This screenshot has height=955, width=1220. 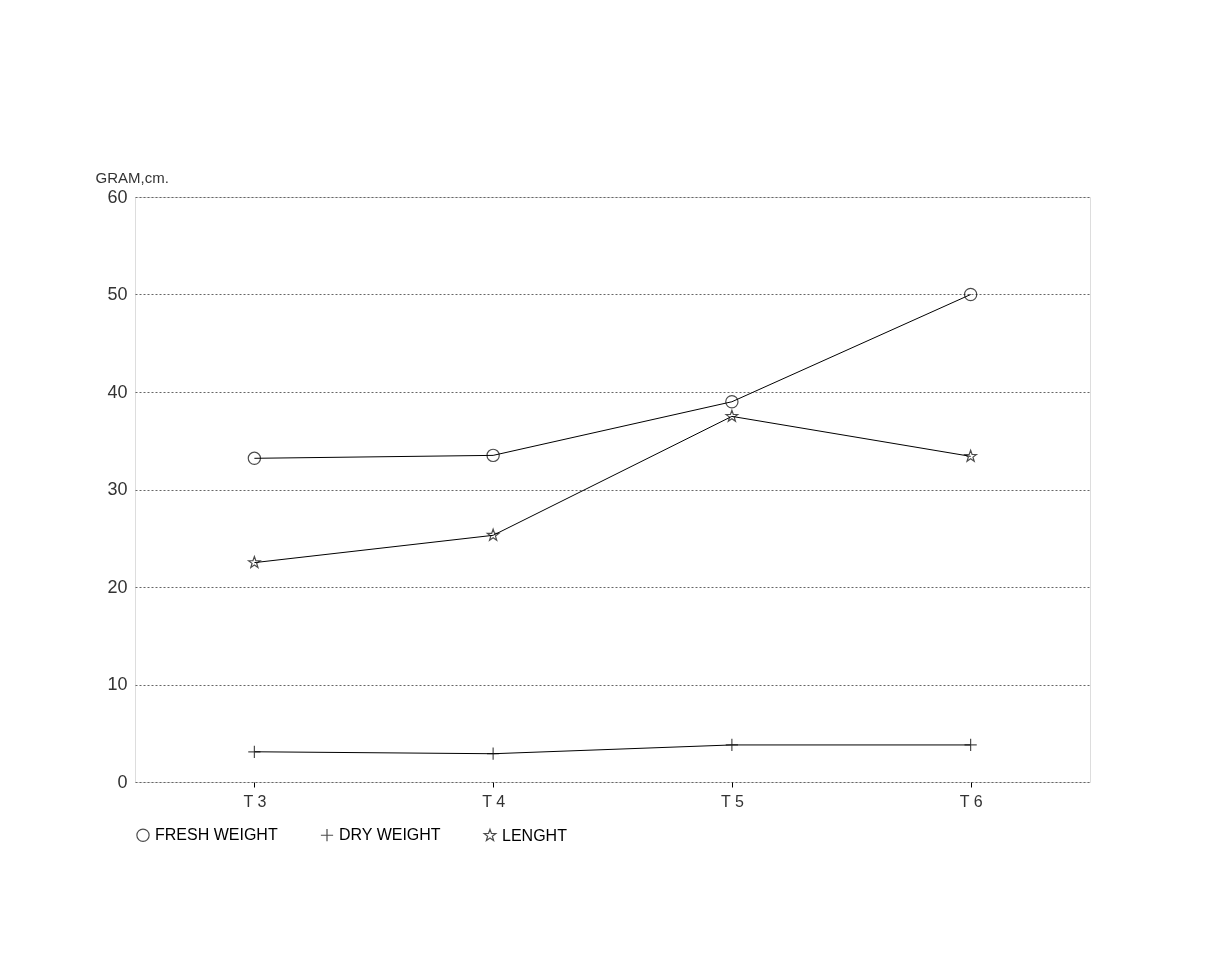 What do you see at coordinates (535, 835) in the screenshot?
I see `legend-label: LENGHT` at bounding box center [535, 835].